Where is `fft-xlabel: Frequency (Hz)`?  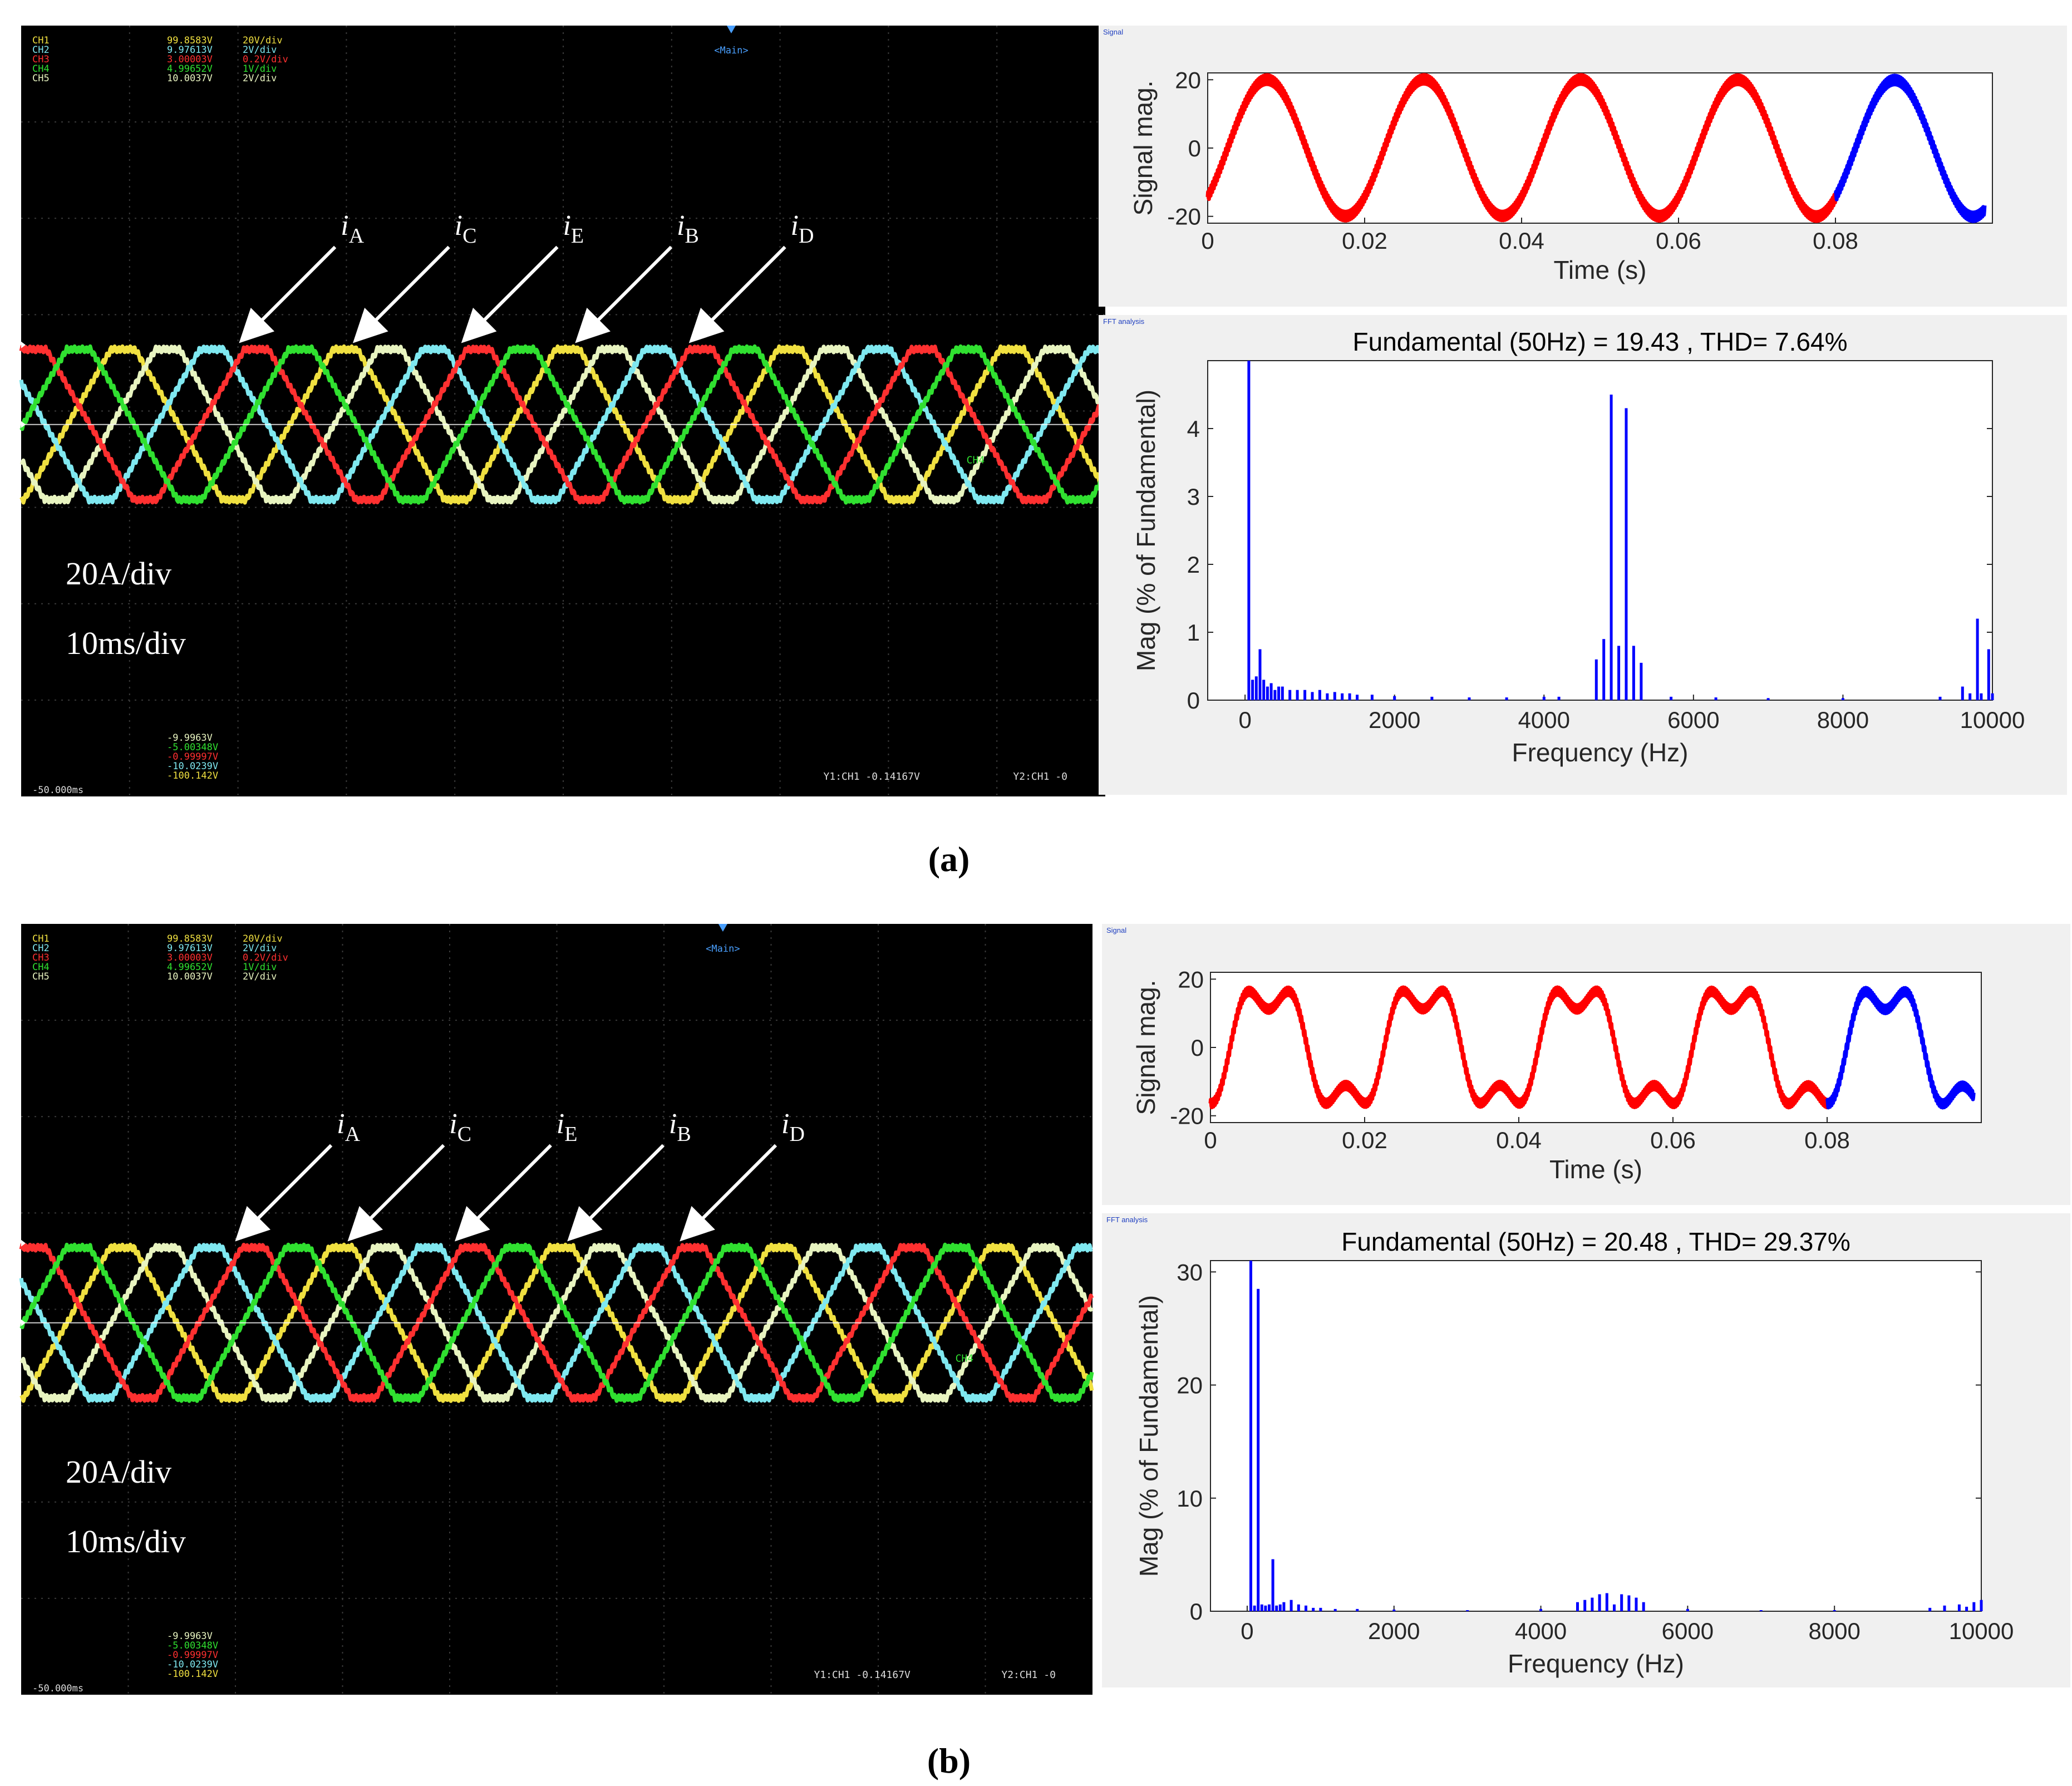 fft-xlabel: Frequency (Hz) is located at coordinates (1596, 1664).